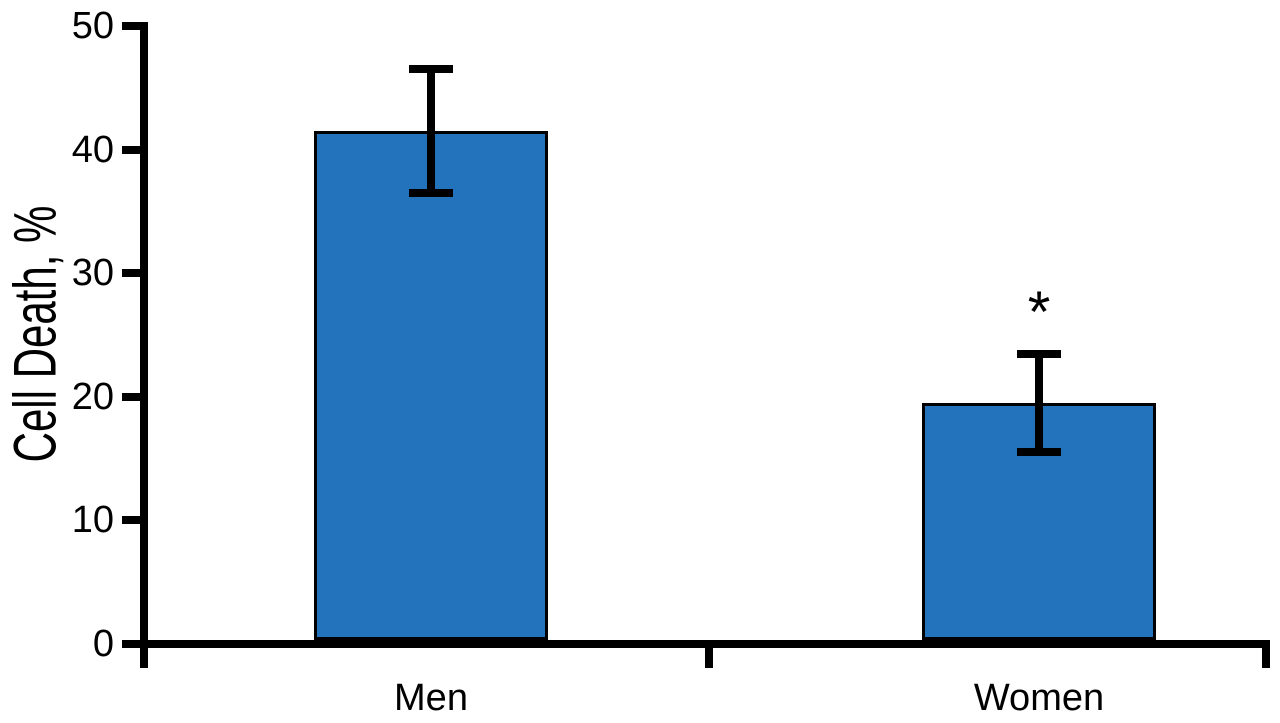 The width and height of the screenshot is (1280, 723). I want to click on bar-men, so click(431, 385).